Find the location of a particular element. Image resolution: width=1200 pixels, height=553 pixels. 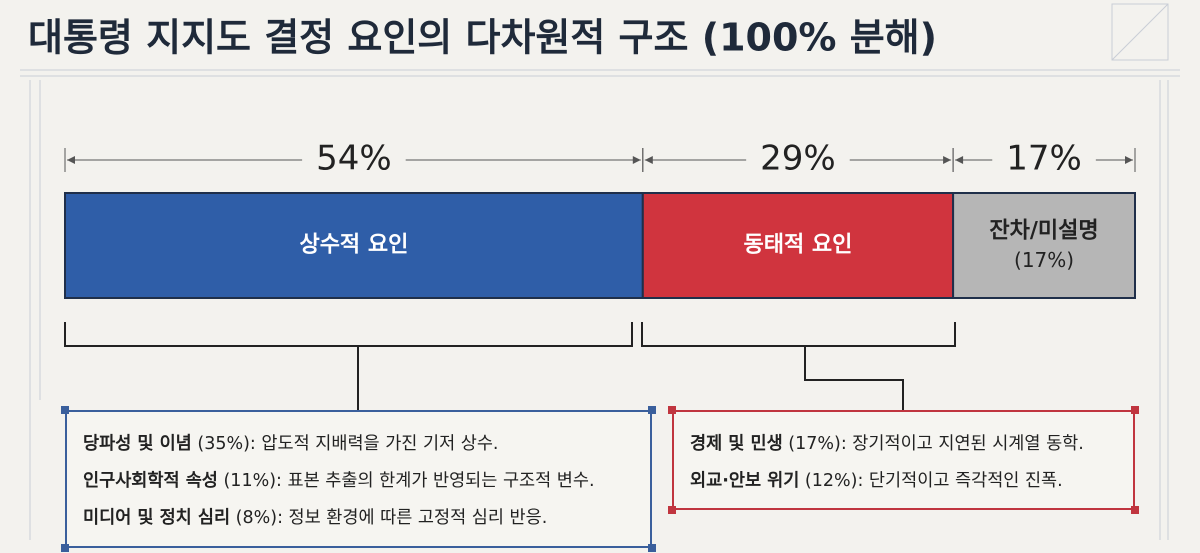

segment-label: 동태적 요인 is located at coordinates (798, 245).